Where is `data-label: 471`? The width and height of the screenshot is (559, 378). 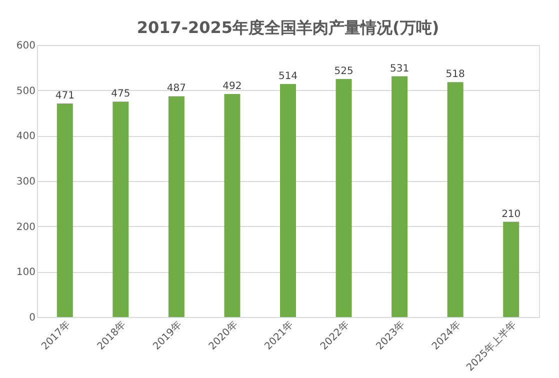
data-label: 471 is located at coordinates (64, 96).